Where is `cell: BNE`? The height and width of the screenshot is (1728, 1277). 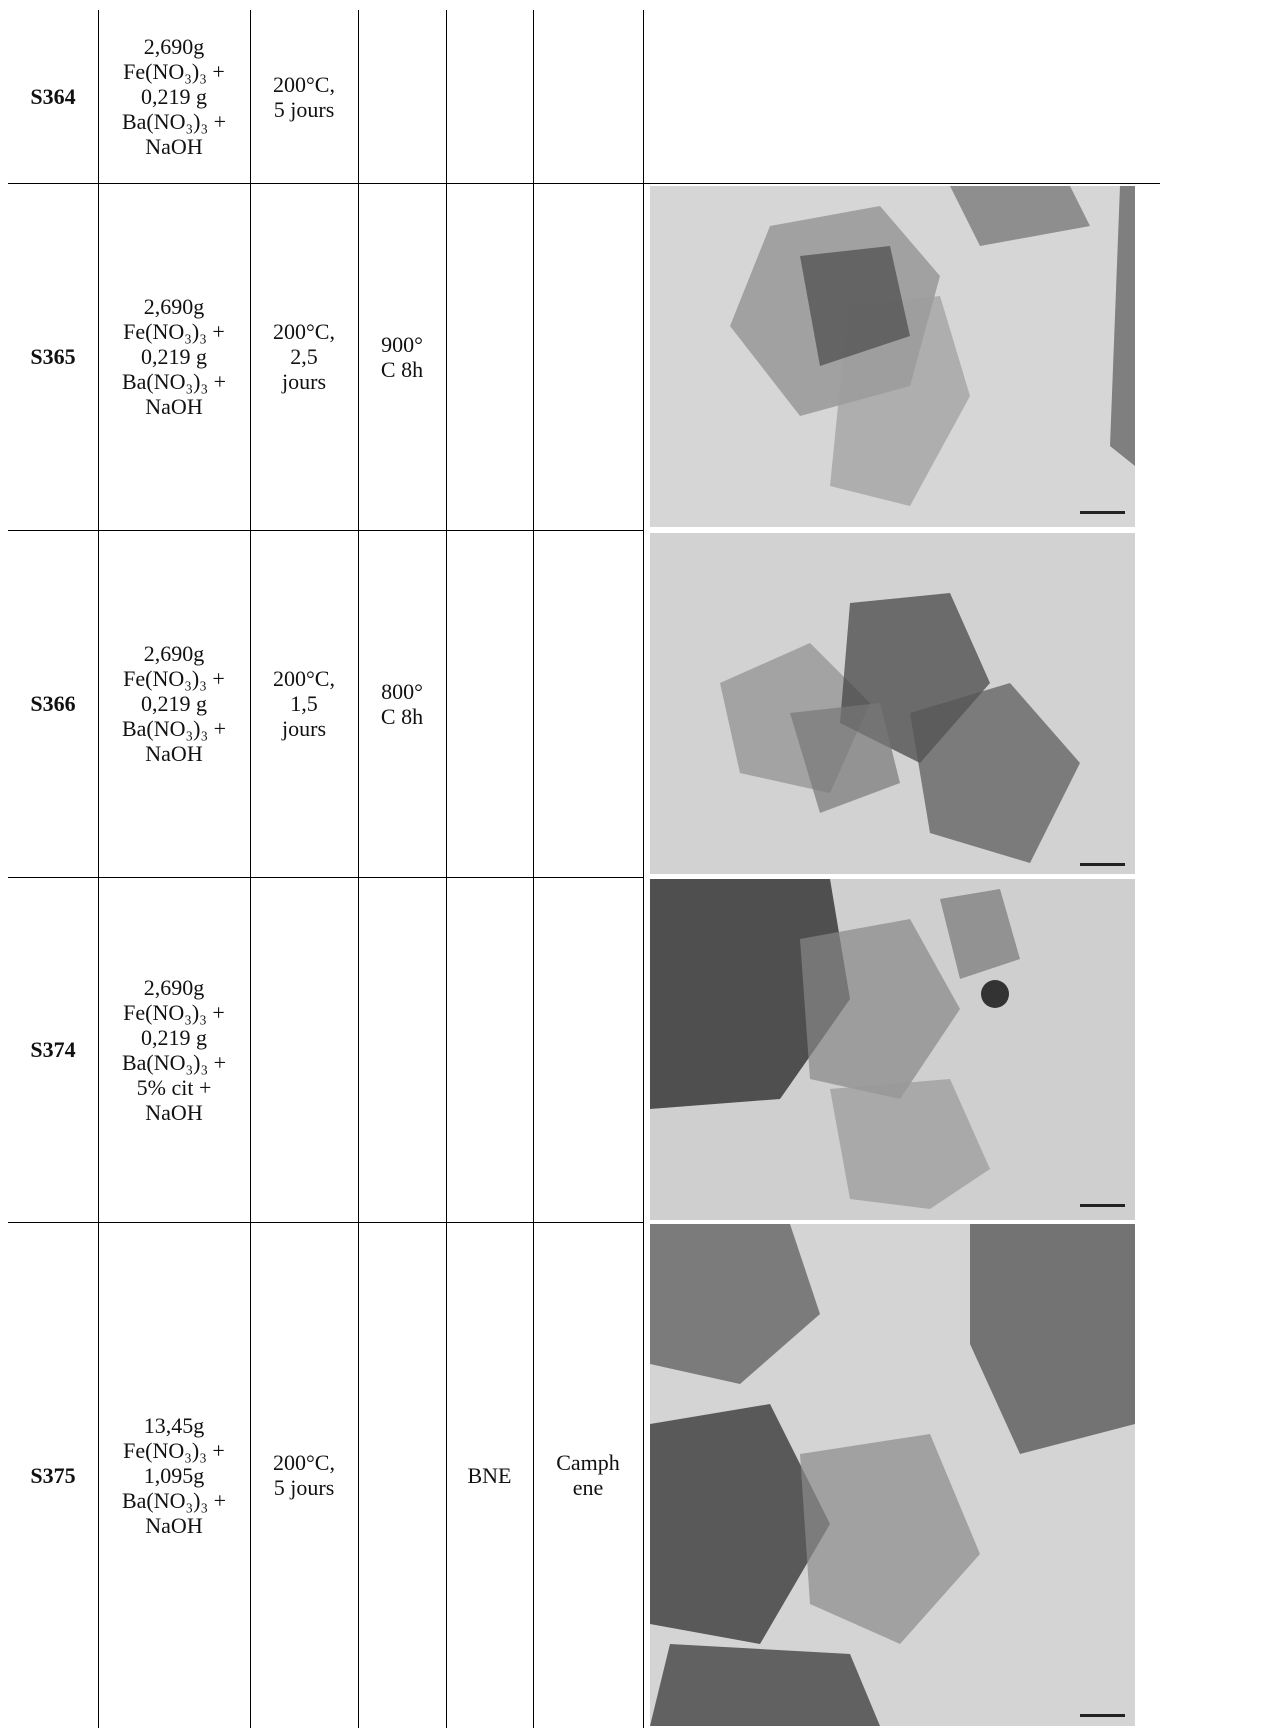 cell: BNE is located at coordinates (489, 1475).